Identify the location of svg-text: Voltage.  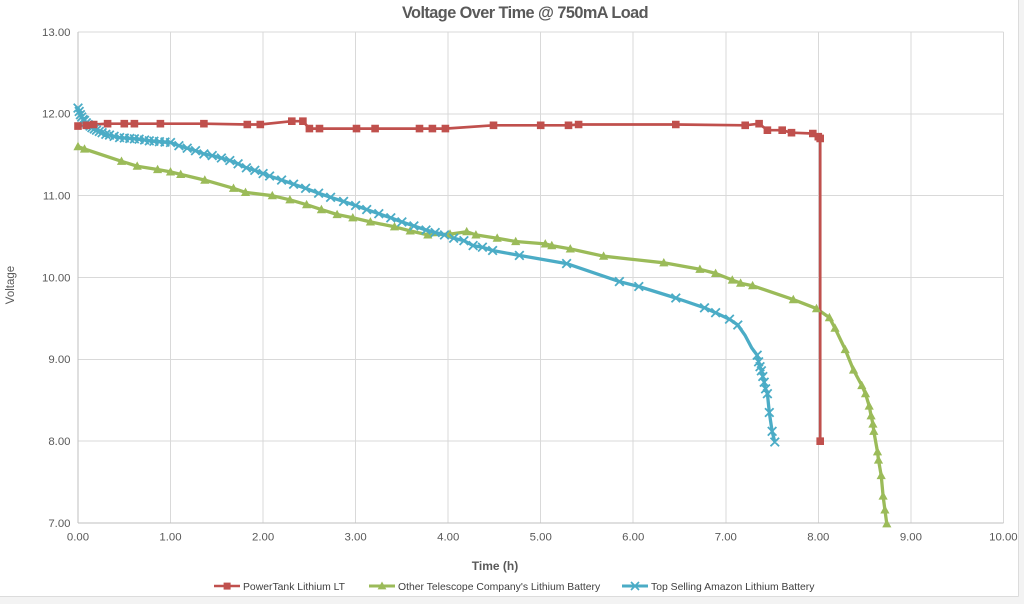
(11, 285).